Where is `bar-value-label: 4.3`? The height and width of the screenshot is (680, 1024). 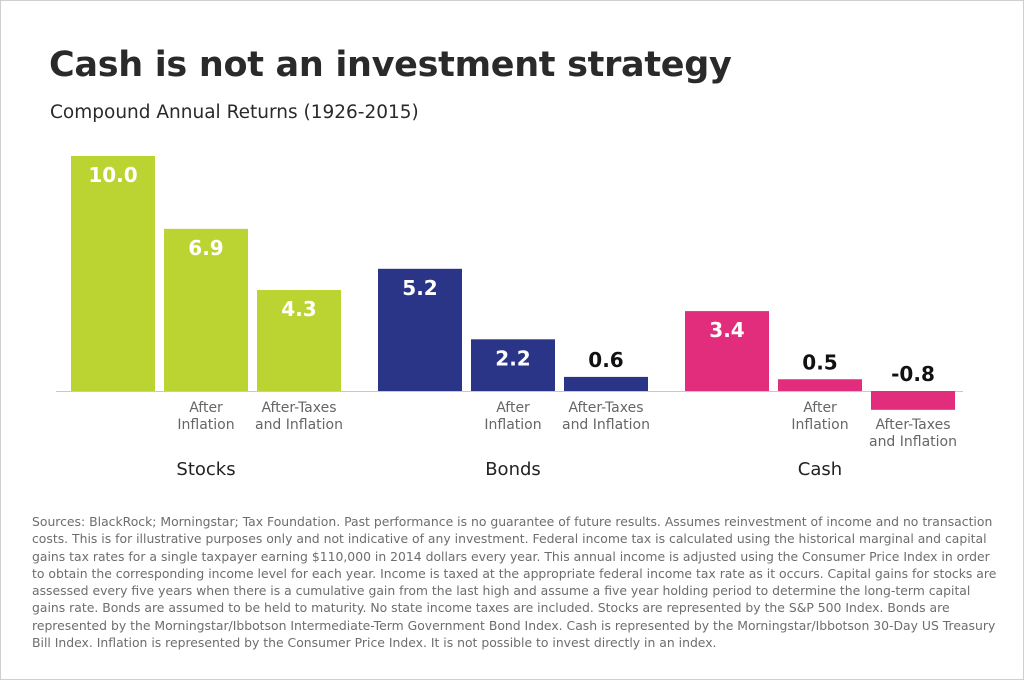
bar-value-label: 4.3 is located at coordinates (298, 309).